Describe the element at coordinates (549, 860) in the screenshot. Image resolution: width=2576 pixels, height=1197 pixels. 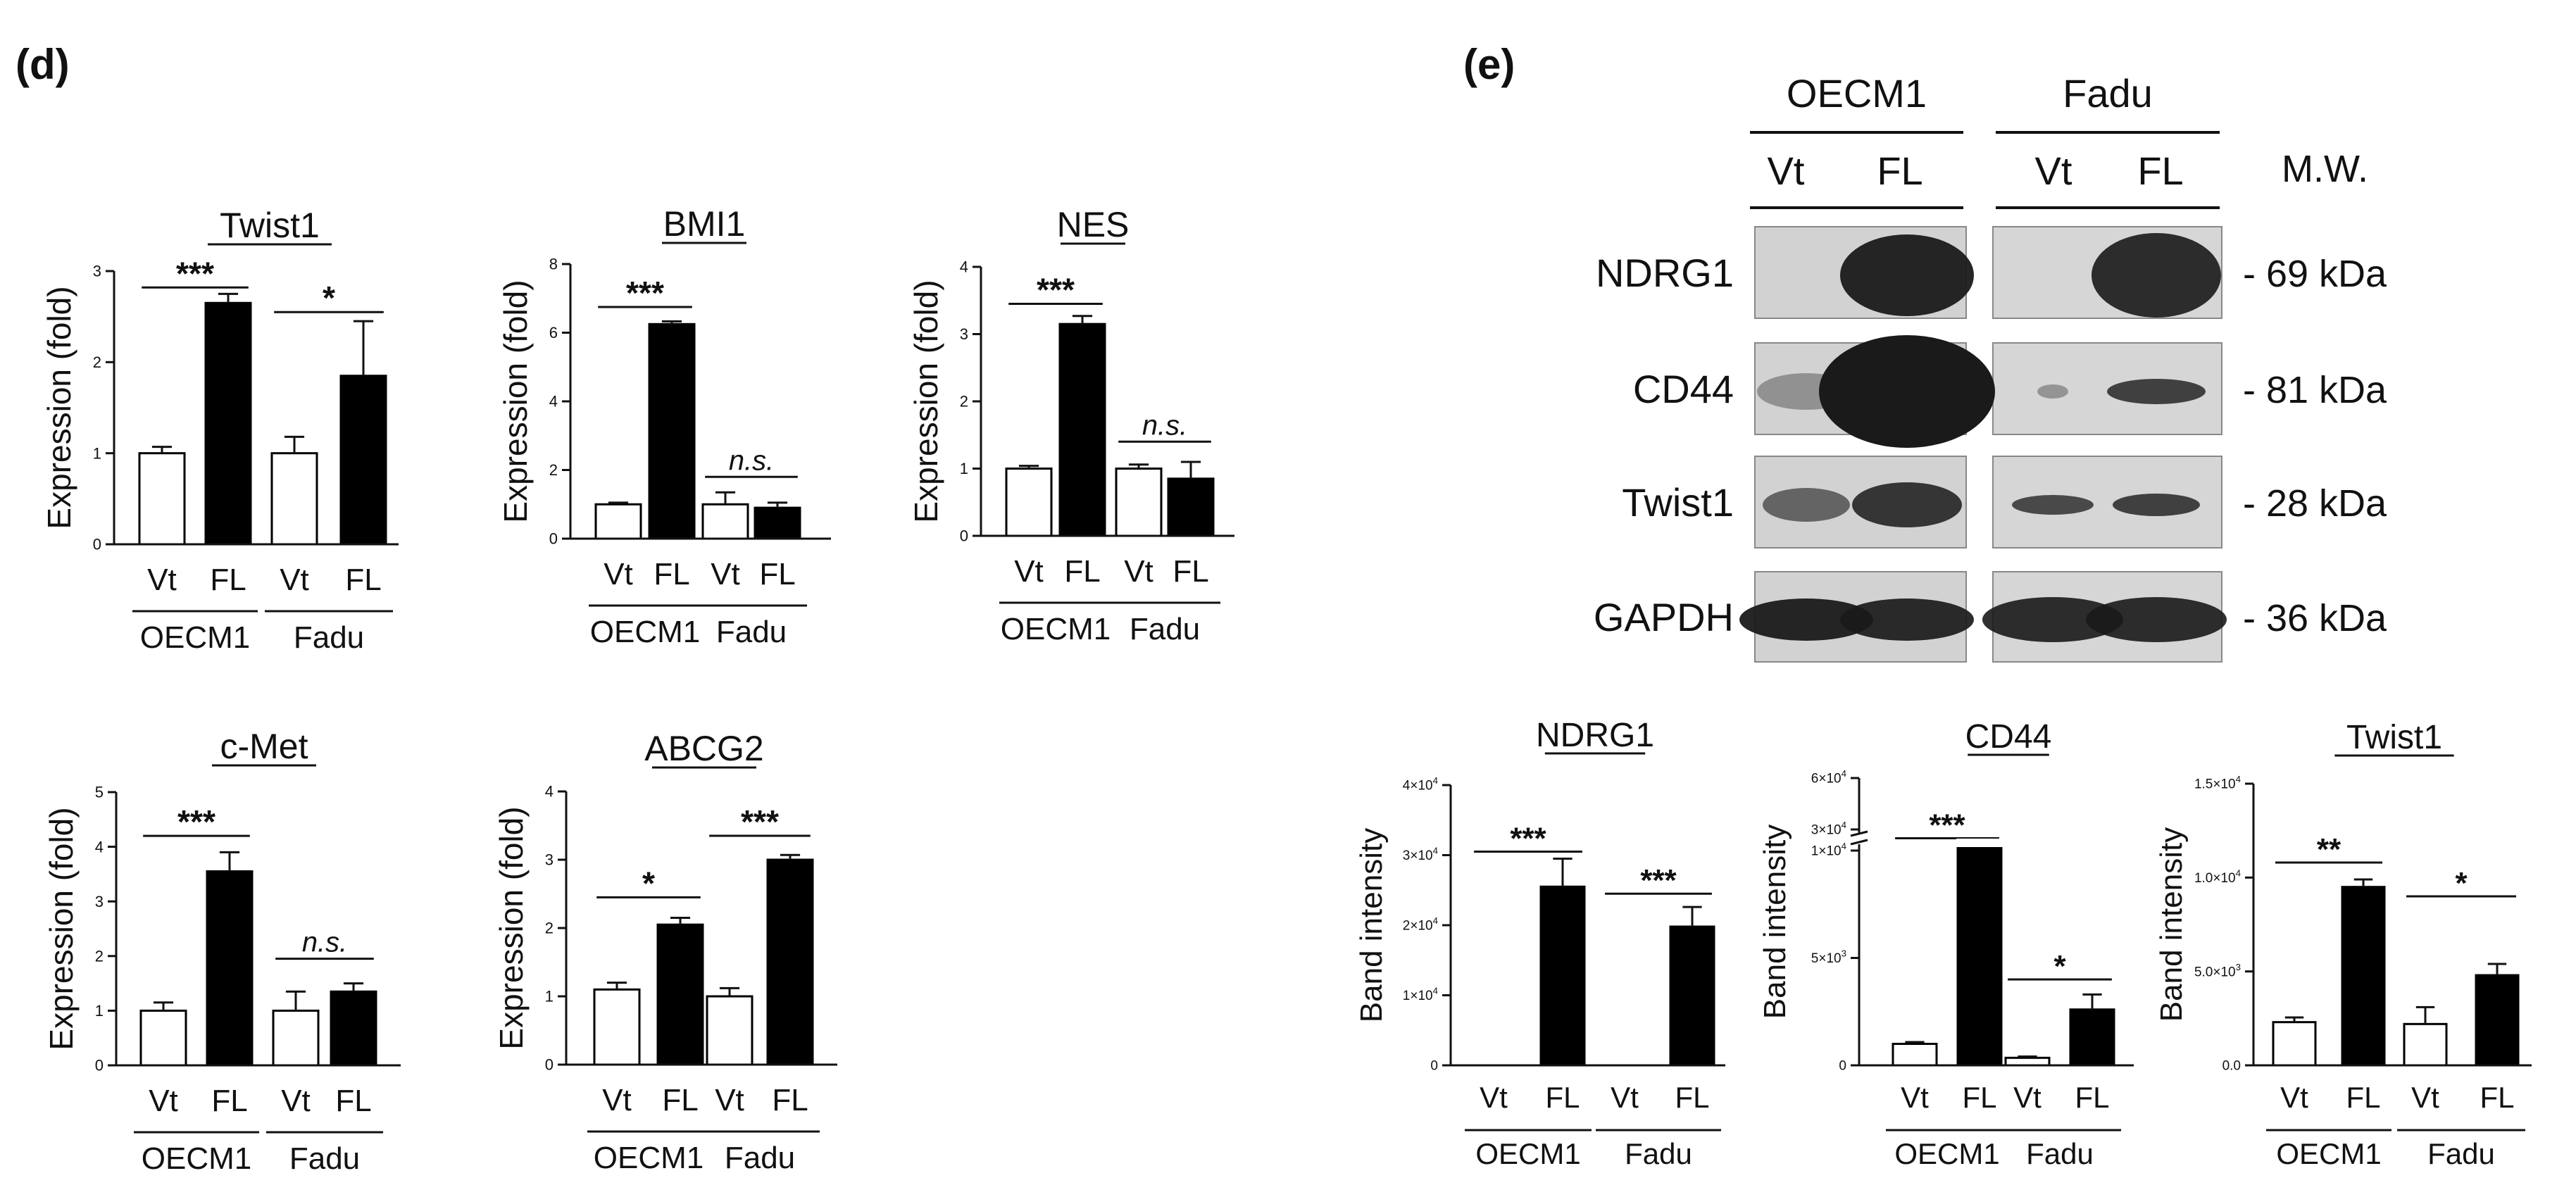
I see `y-tick-label: 3` at that location.